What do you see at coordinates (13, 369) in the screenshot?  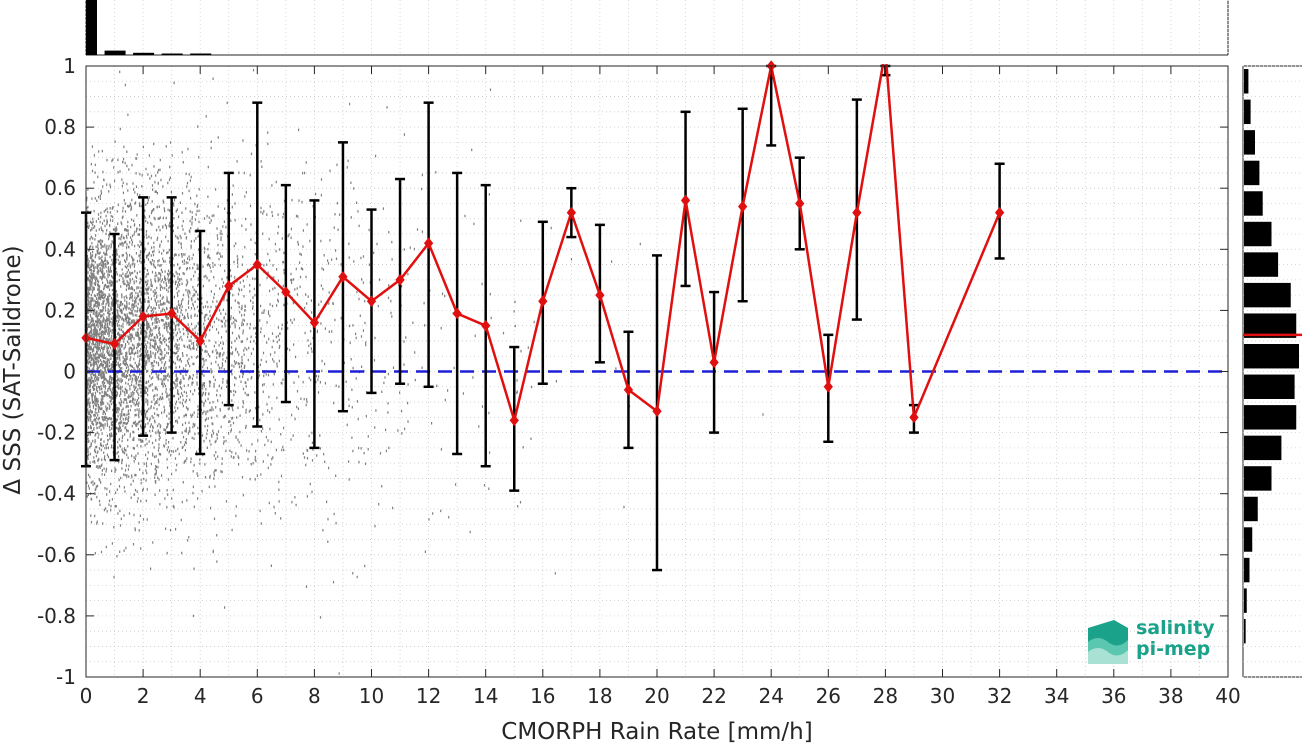 I see `y-axis-label: Δ SSS (SAT-Saildrone)` at bounding box center [13, 369].